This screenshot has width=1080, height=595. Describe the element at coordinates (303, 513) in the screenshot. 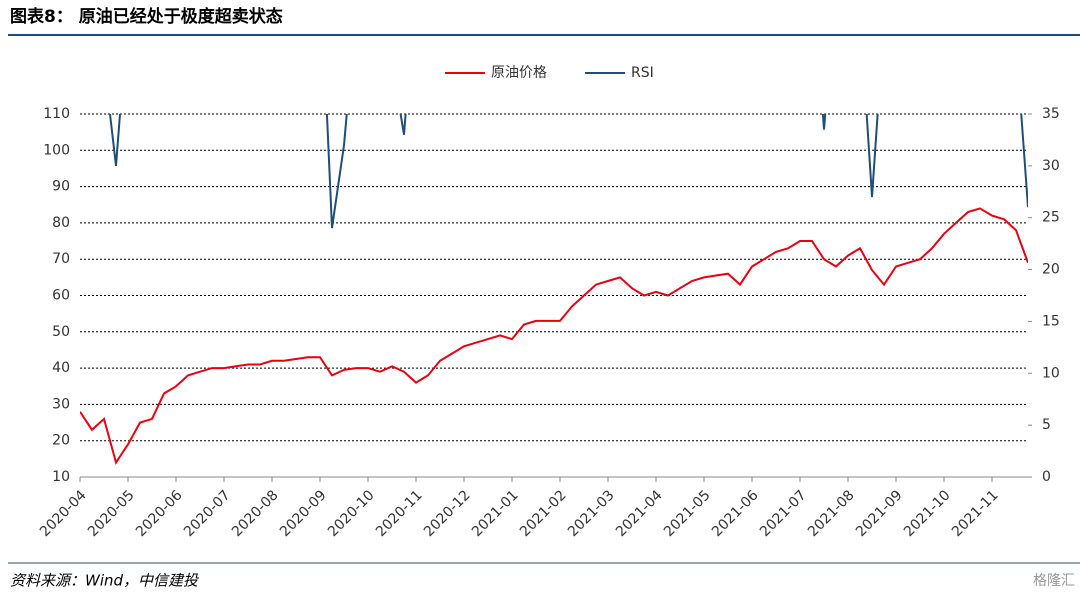

I see `x-tick-label: 2020-09` at that location.